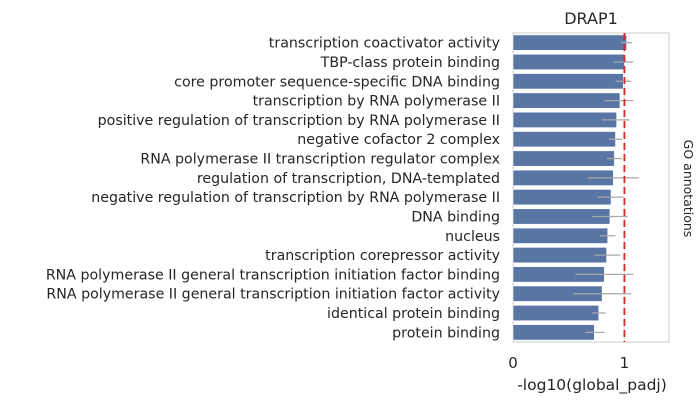 The image size is (699, 405). I want to click on category-label: transcription corepressor activity, so click(382, 256).